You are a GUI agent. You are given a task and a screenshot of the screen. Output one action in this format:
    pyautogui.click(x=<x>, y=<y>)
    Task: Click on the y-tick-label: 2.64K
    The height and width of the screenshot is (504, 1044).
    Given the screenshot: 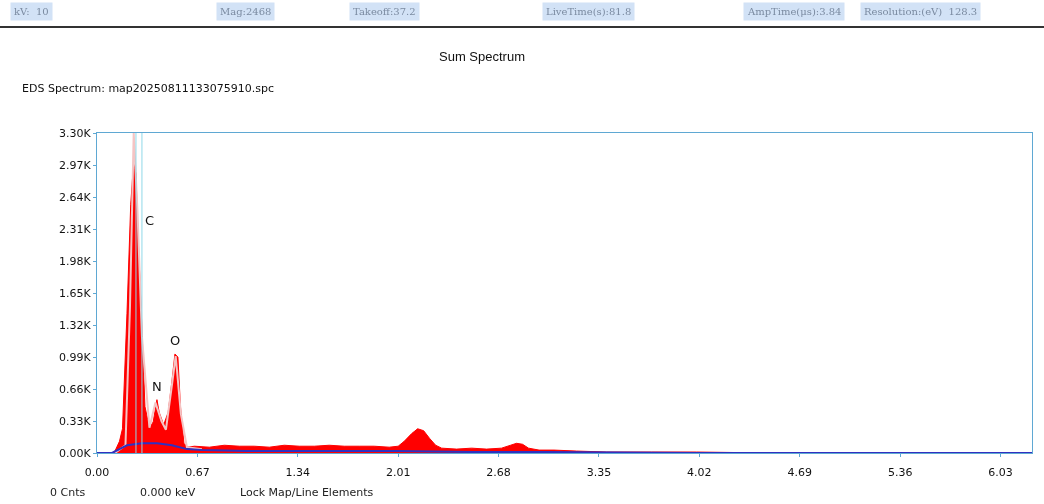 What is the action you would take?
    pyautogui.click(x=75, y=197)
    